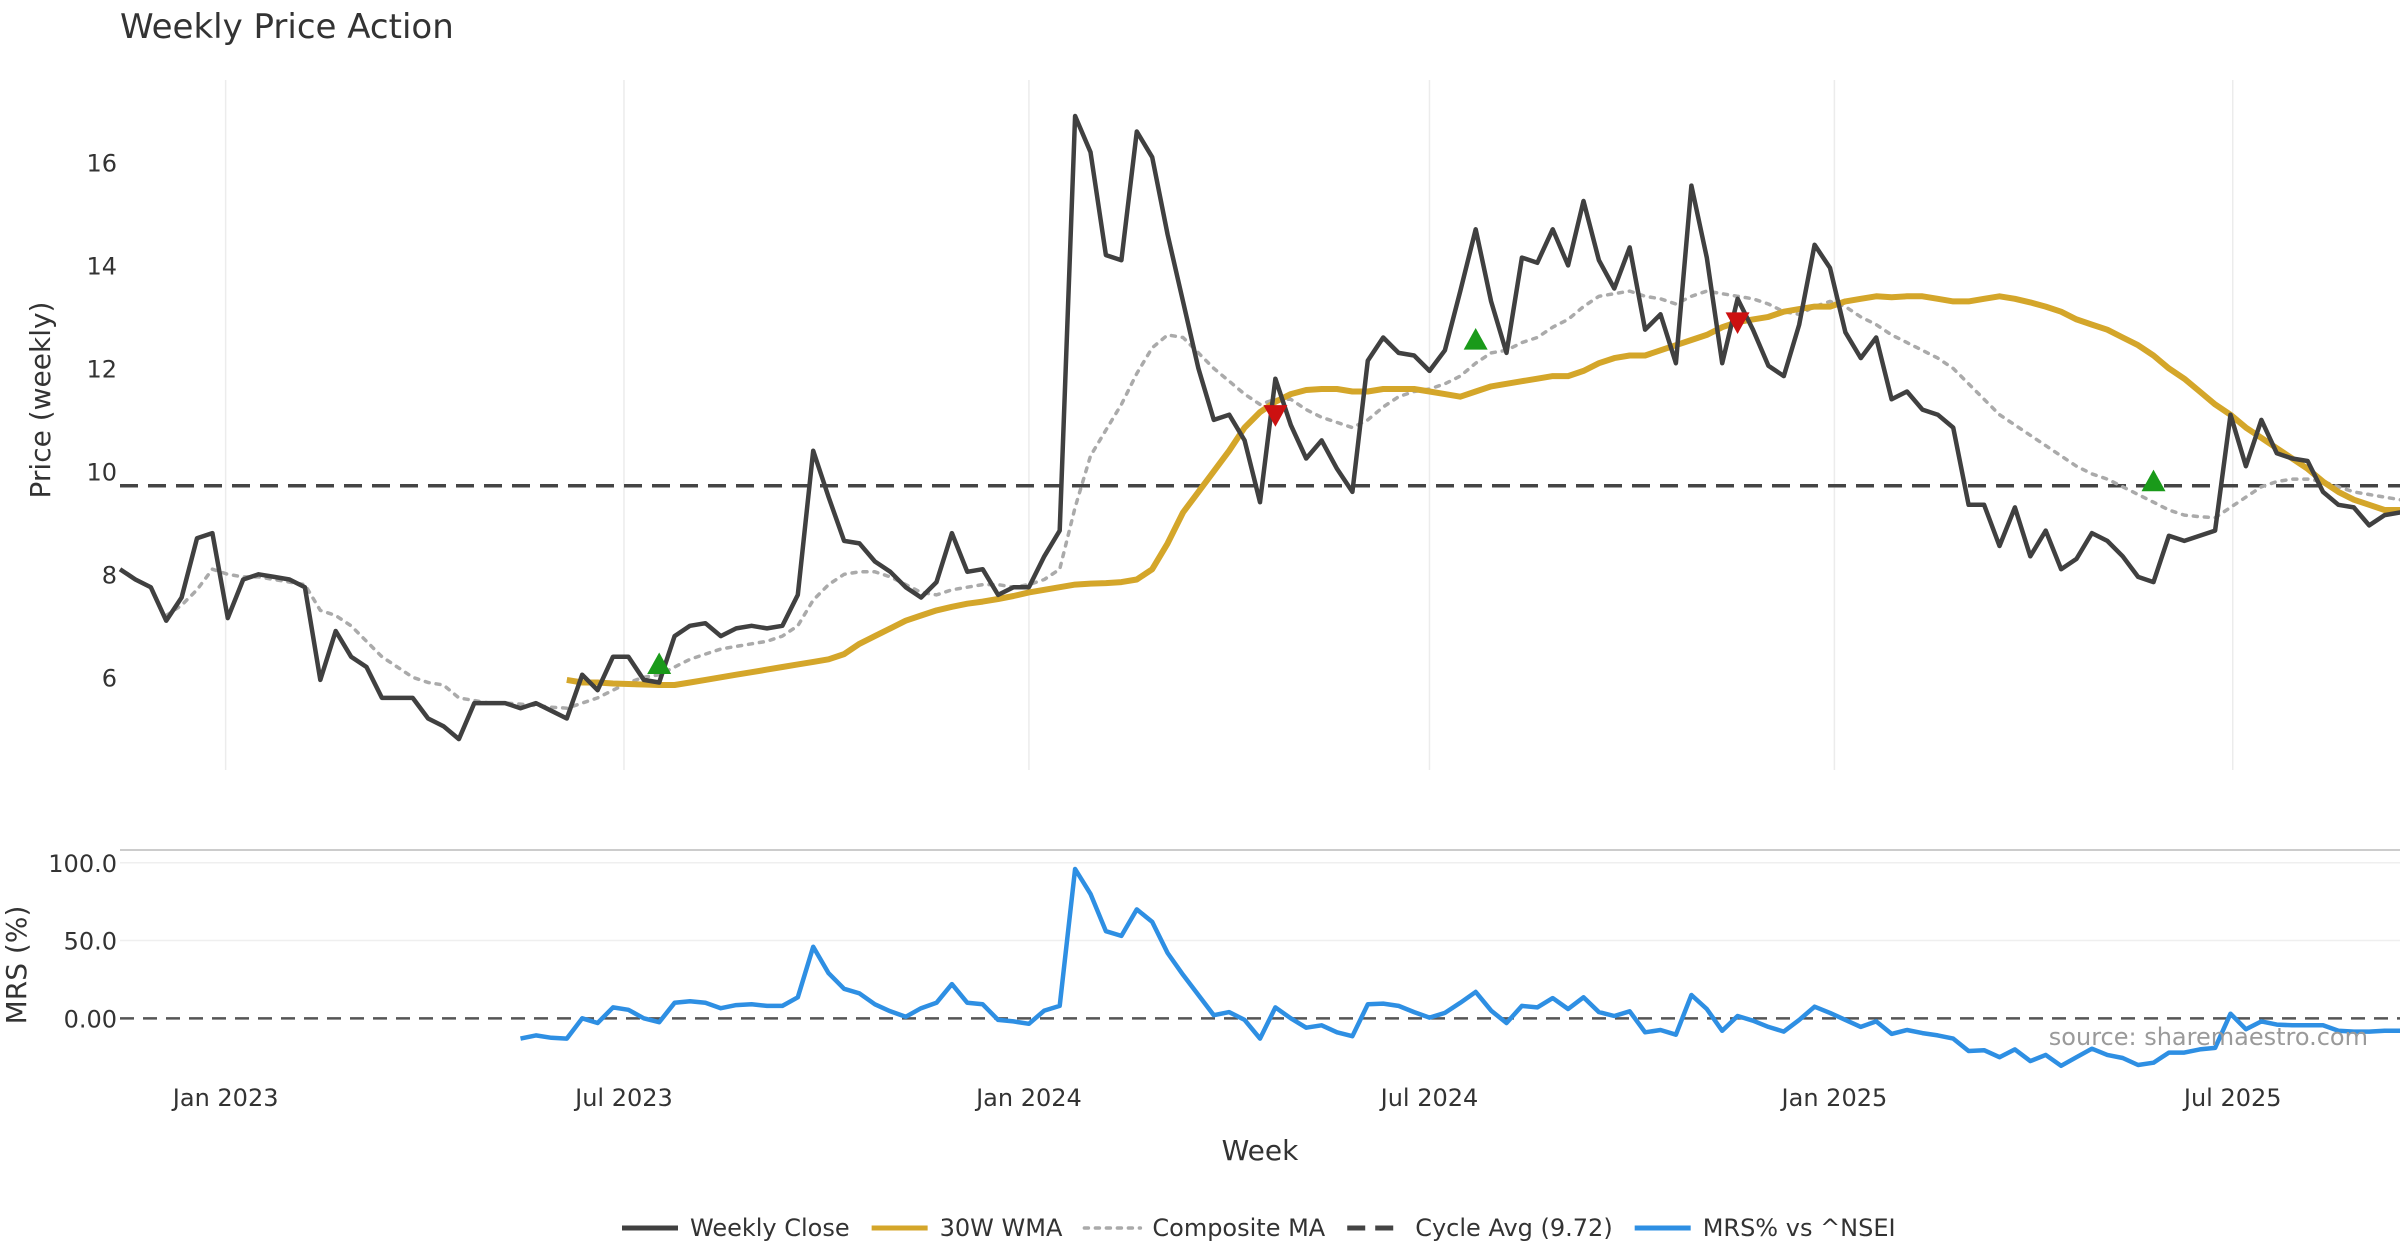 Image resolution: width=2400 pixels, height=1260 pixels. I want to click on x-tick-label: Jan 2023, so click(225, 1098).